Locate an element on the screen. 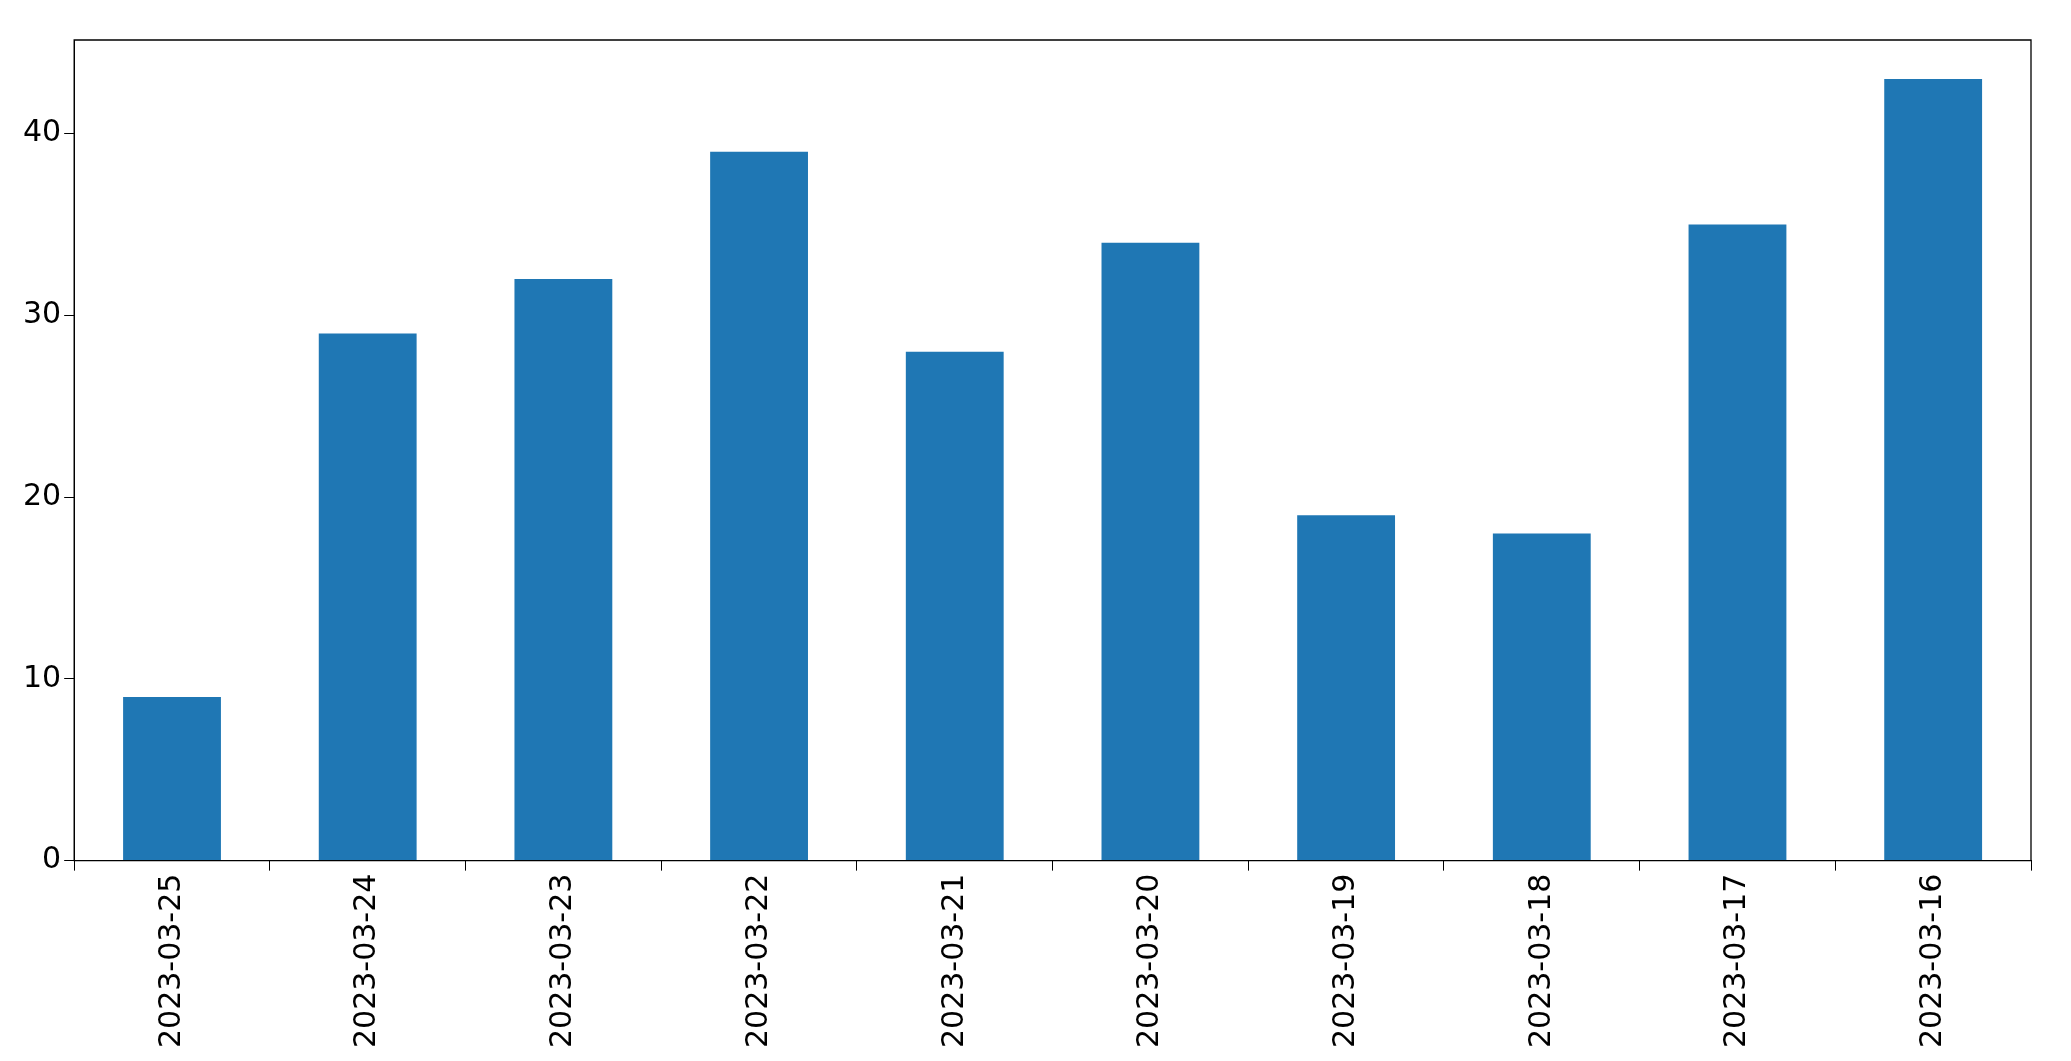 This screenshot has width=2071, height=1061. x-tick-label: 2023-03-17 is located at coordinates (1735, 961).